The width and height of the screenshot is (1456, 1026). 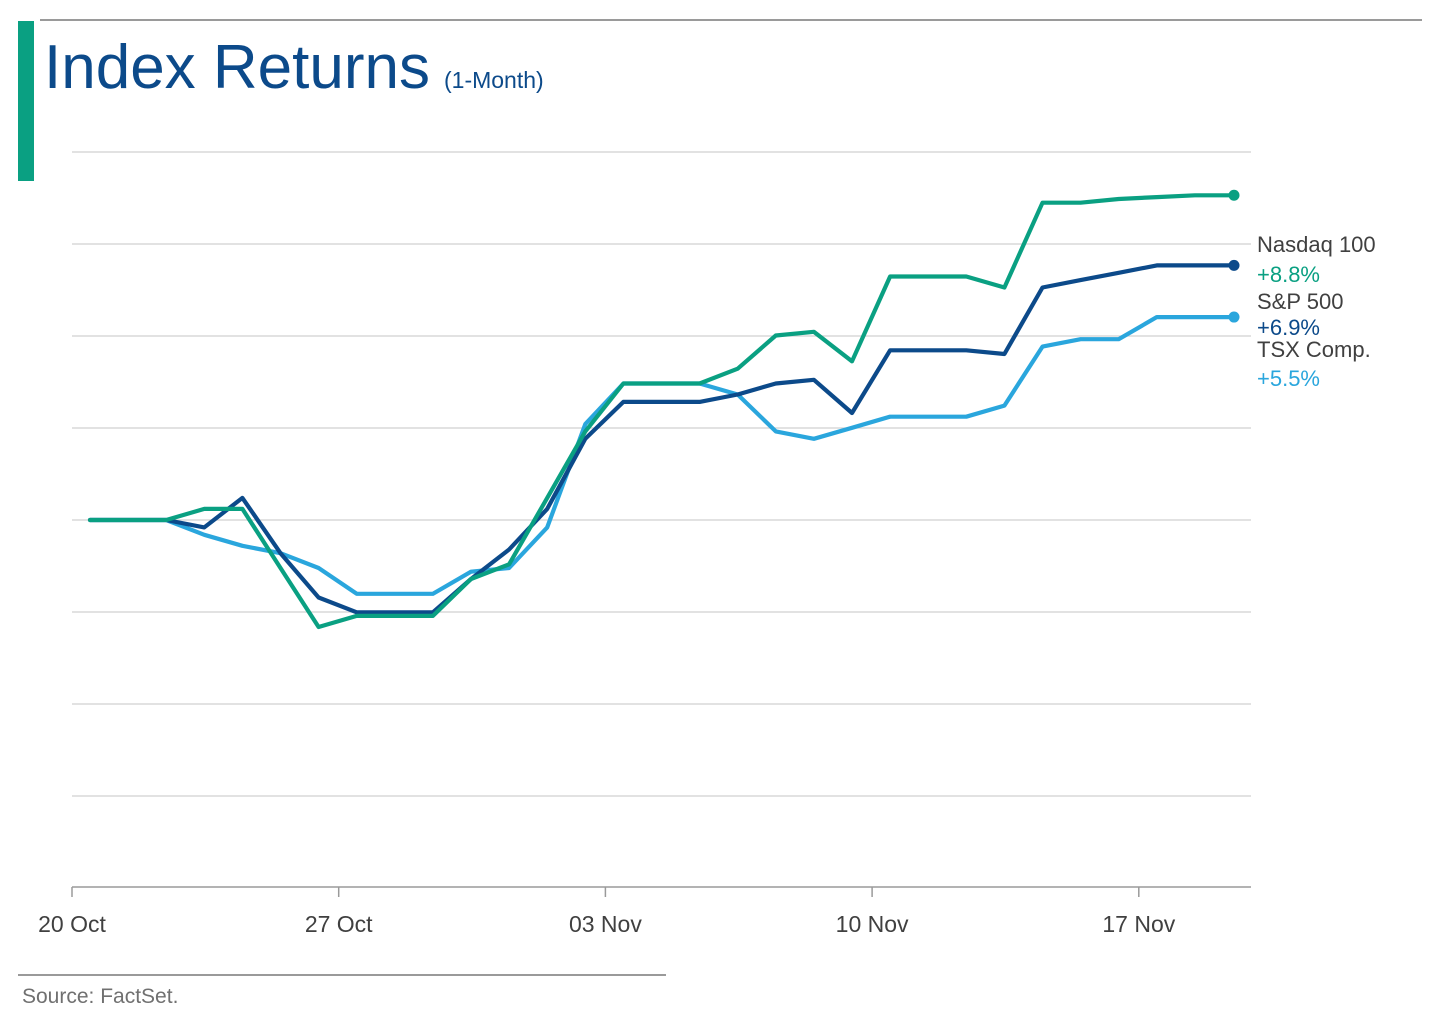 I want to click on top-rule, so click(x=731, y=20).